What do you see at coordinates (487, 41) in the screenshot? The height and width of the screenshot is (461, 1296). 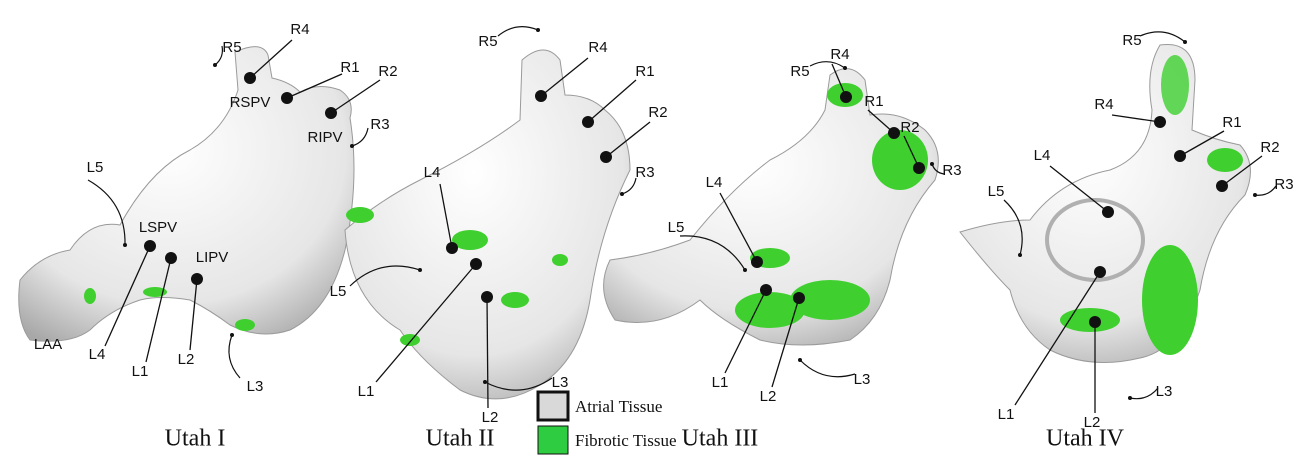 I see `landmark-label: R5` at bounding box center [487, 41].